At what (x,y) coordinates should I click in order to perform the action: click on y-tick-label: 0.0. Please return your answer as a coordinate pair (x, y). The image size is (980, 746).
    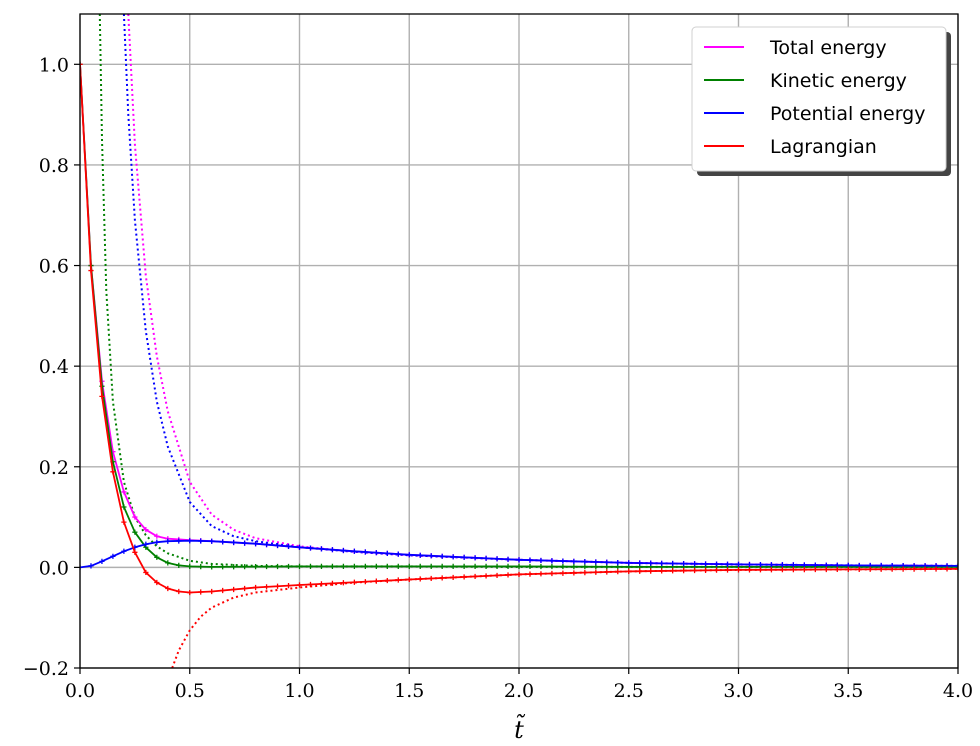
    Looking at the image, I should click on (54, 568).